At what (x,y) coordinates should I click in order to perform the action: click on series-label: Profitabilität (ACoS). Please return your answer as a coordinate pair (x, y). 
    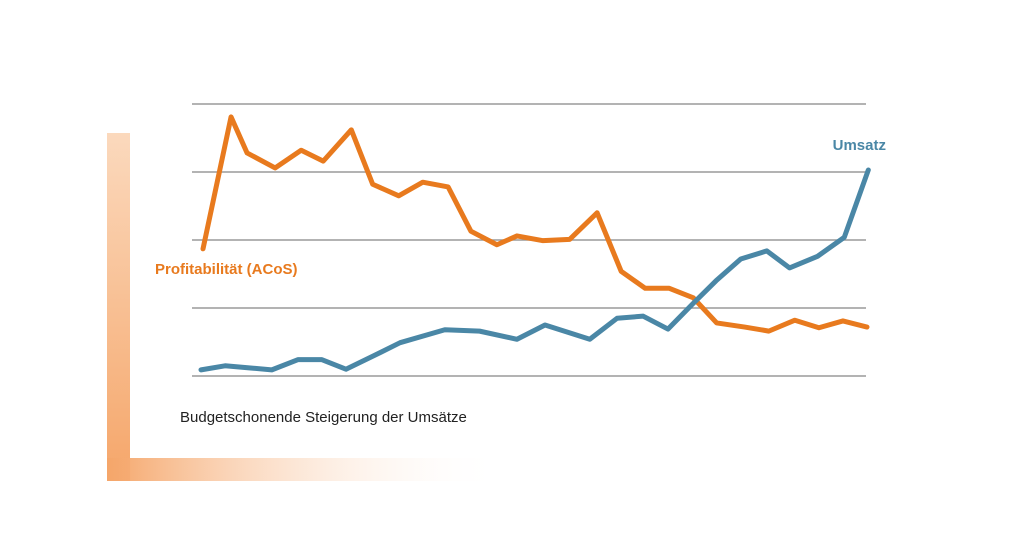
    Looking at the image, I should click on (226, 269).